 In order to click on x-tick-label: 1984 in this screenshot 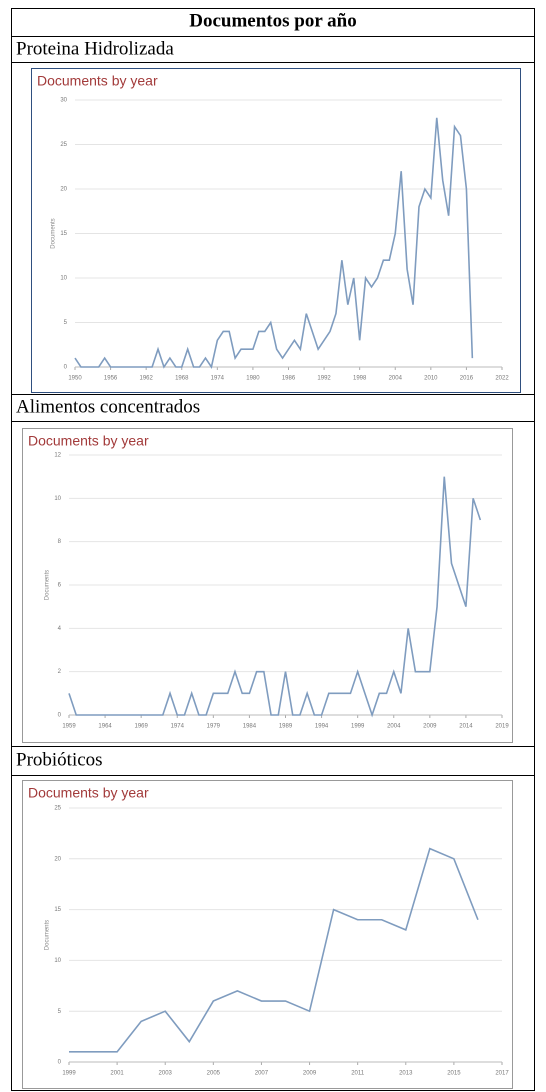, I will do `click(250, 727)`.